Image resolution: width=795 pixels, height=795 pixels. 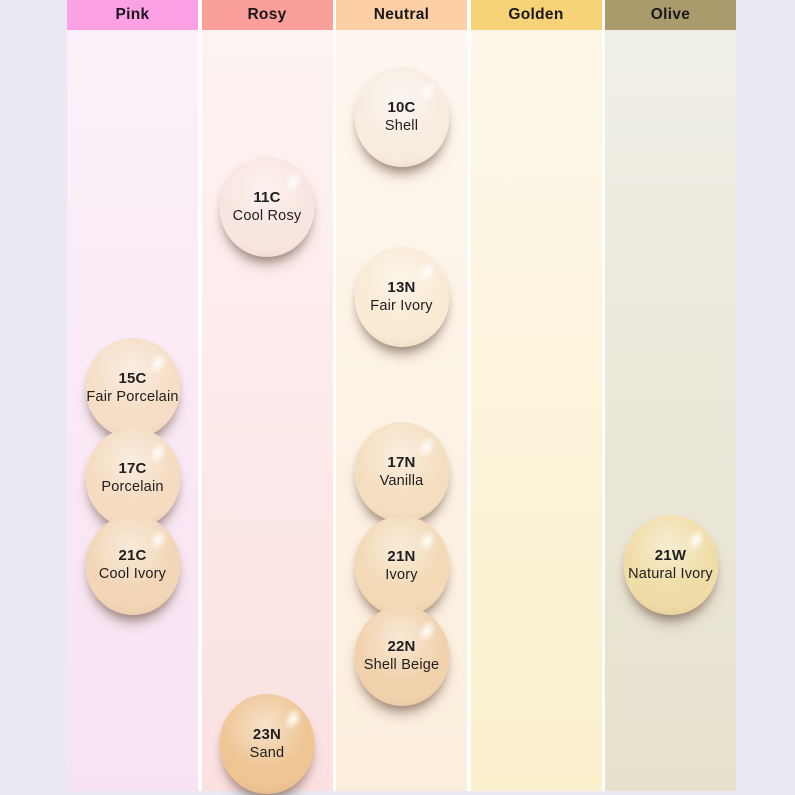 I want to click on shade-label: 17N Vanilla, so click(x=402, y=472).